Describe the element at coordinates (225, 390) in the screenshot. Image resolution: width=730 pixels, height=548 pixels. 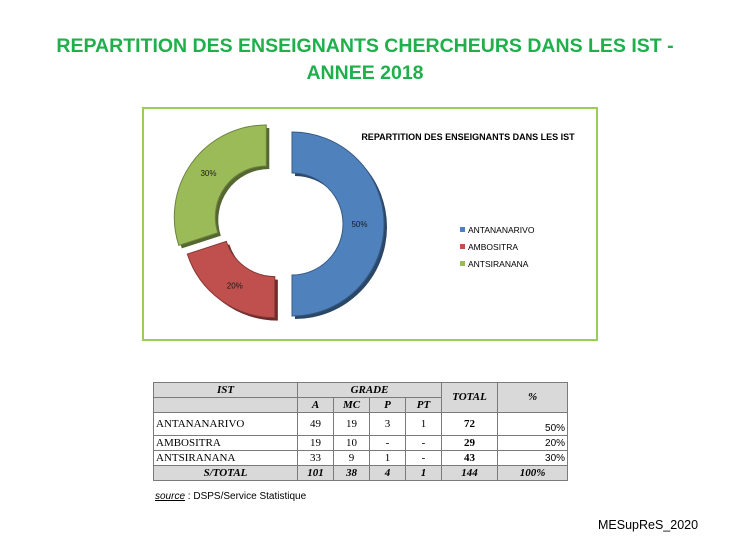
I see `header-ist: IST` at that location.